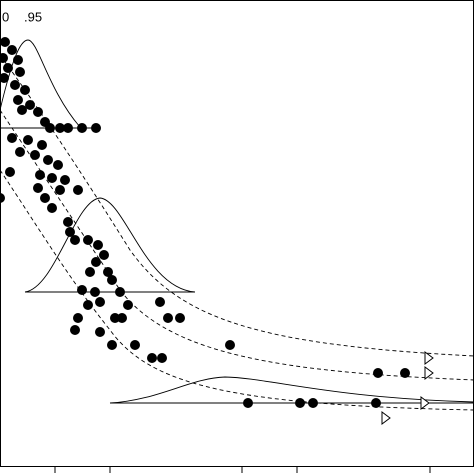 This screenshot has width=474, height=474. What do you see at coordinates (5, 16) in the screenshot?
I see `annotation: 0` at bounding box center [5, 16].